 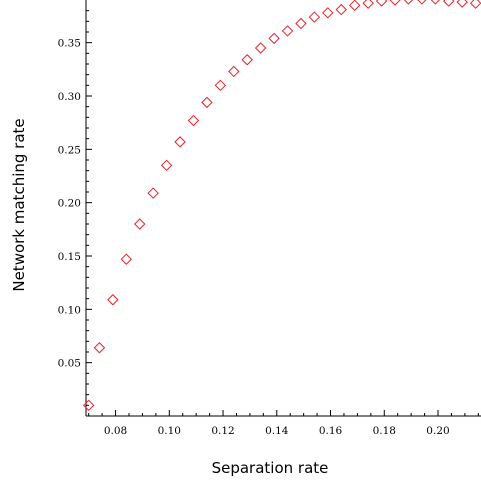 I want to click on y-tick-label: 0.05, so click(x=69, y=364).